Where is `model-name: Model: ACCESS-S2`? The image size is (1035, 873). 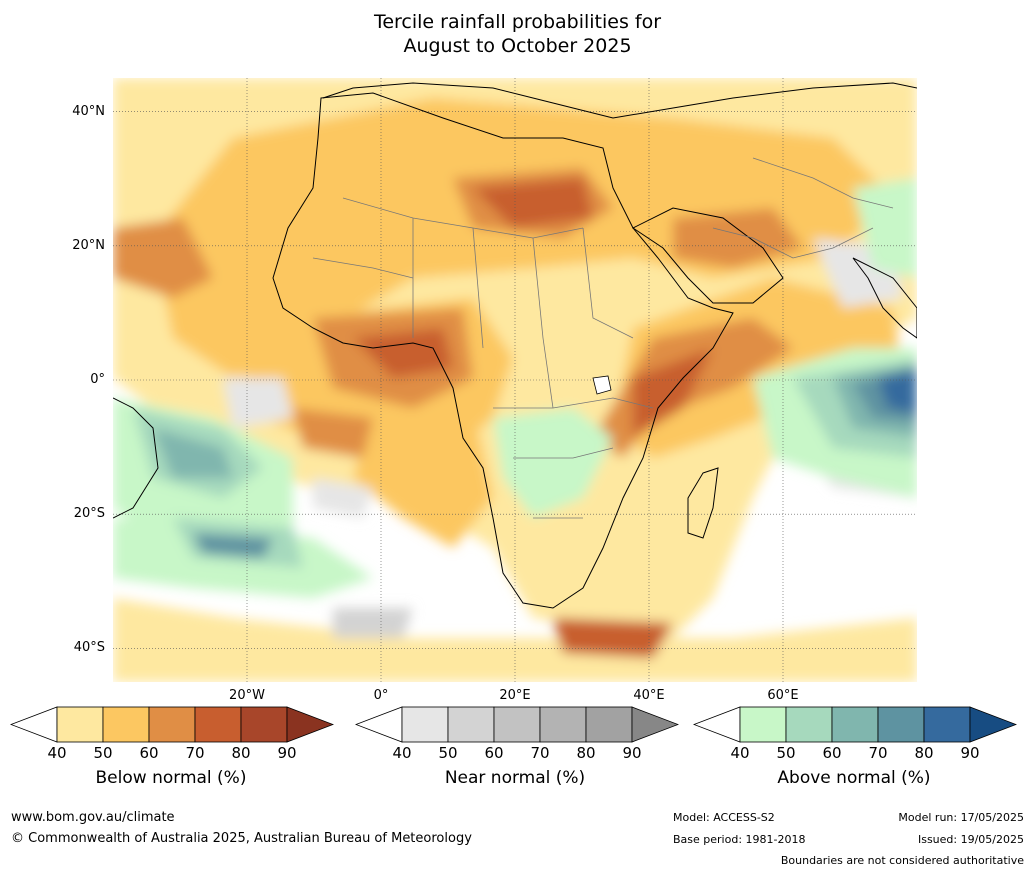
model-name: Model: ACCESS-S2 is located at coordinates (724, 817).